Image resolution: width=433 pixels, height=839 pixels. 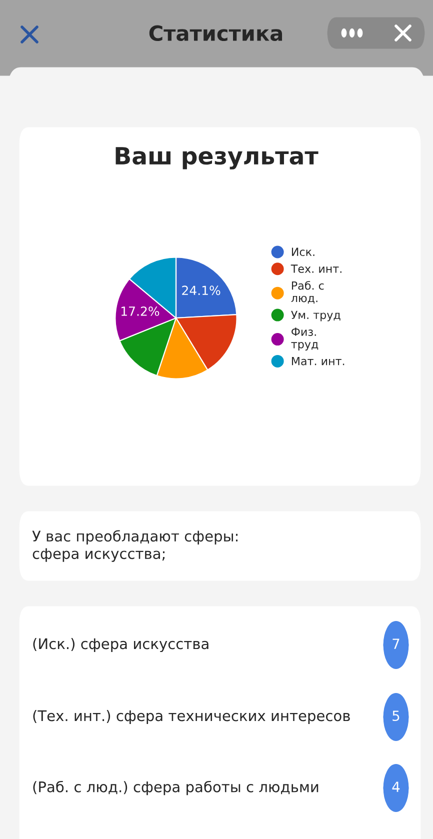 What do you see at coordinates (315, 316) in the screenshot?
I see `legend-label: Ум. труд` at bounding box center [315, 316].